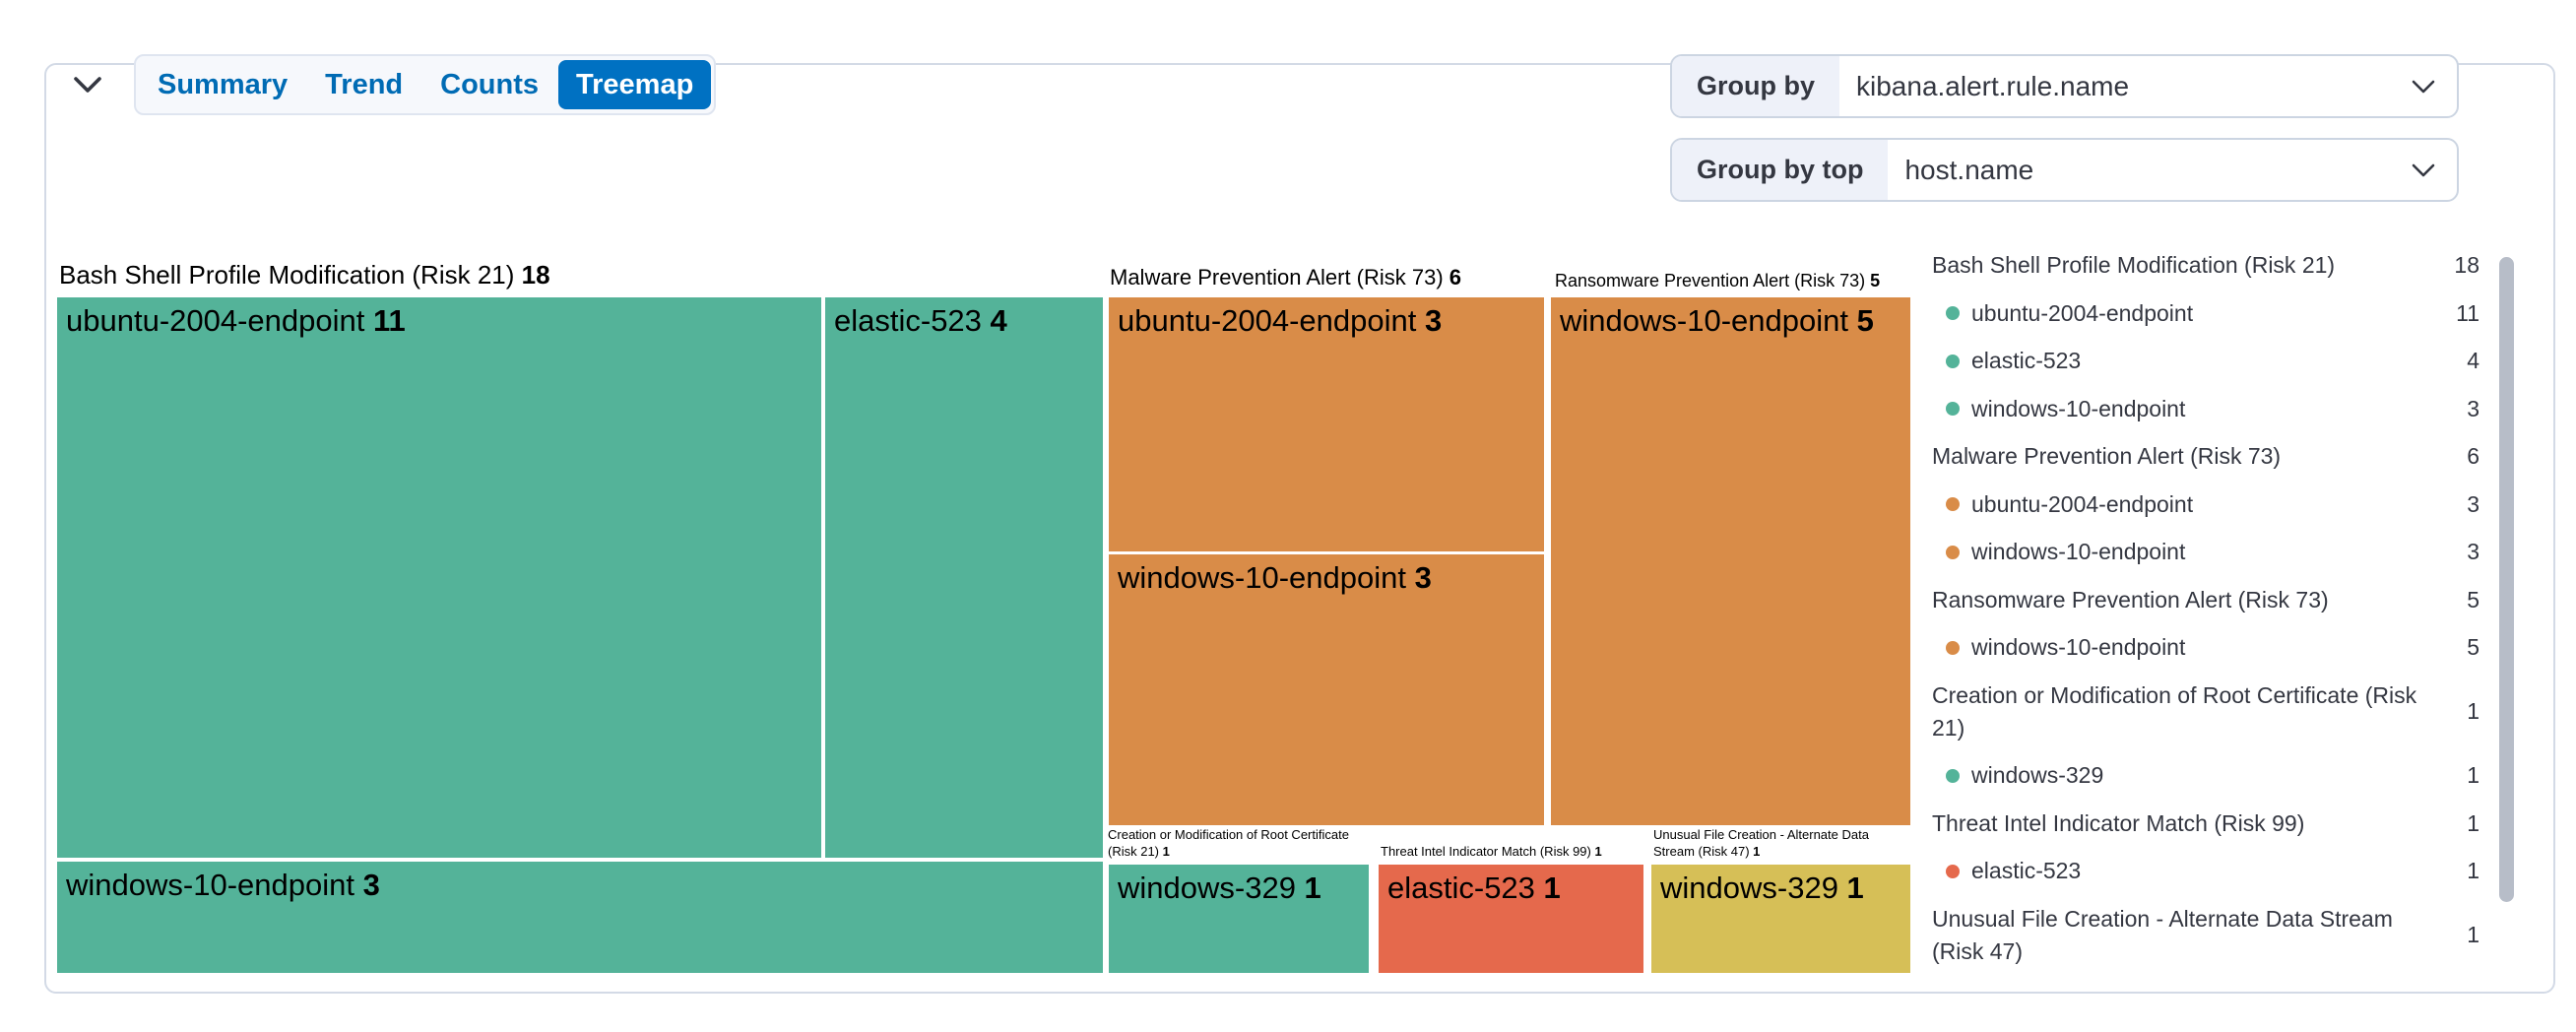 This screenshot has height=1032, width=2576. What do you see at coordinates (1717, 320) in the screenshot?
I see `treemap-cell-label: windows-10-endpoint 5` at bounding box center [1717, 320].